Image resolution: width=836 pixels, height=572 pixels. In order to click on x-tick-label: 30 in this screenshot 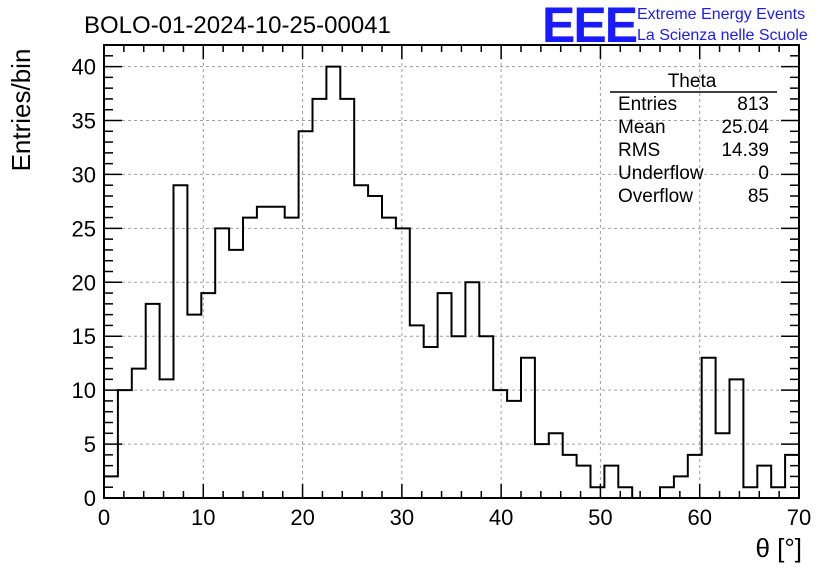, I will do `click(402, 517)`.